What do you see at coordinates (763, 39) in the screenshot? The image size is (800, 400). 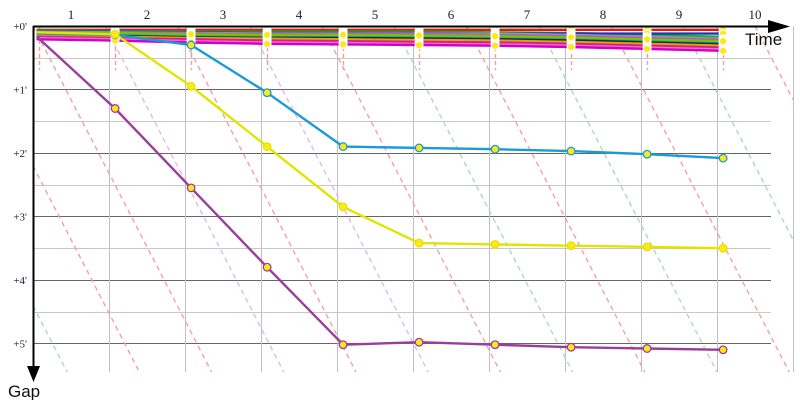 I see `x-axis-title: Time` at bounding box center [763, 39].